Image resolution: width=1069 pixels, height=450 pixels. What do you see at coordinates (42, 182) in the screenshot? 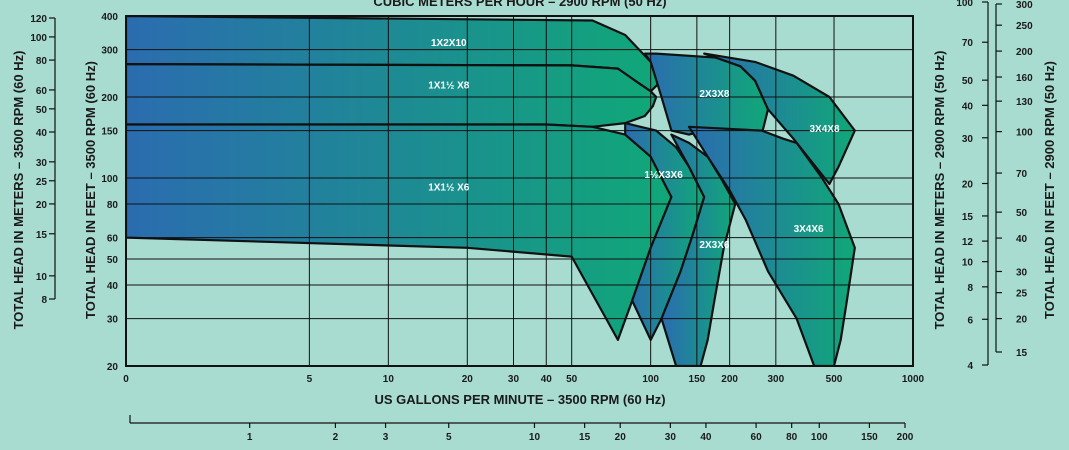
I see `meters60-tick-label: 25` at bounding box center [42, 182].